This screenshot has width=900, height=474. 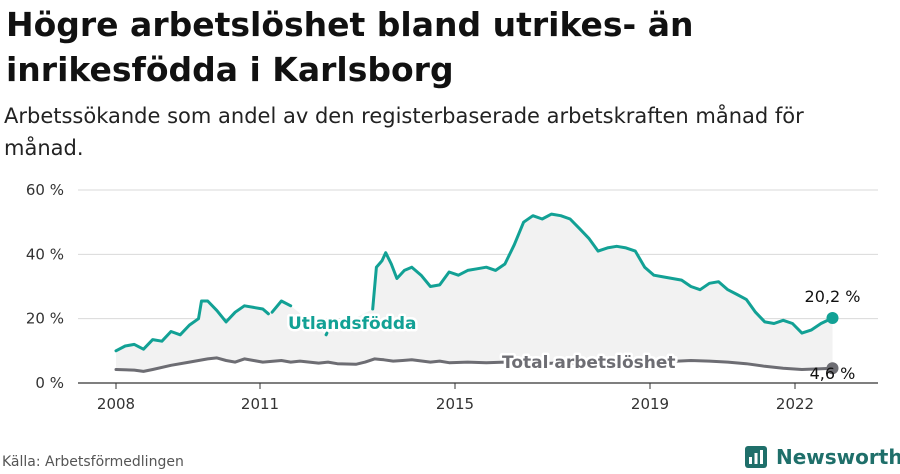 What do you see at coordinates (474, 364) in the screenshot?
I see `series-line-total` at bounding box center [474, 364].